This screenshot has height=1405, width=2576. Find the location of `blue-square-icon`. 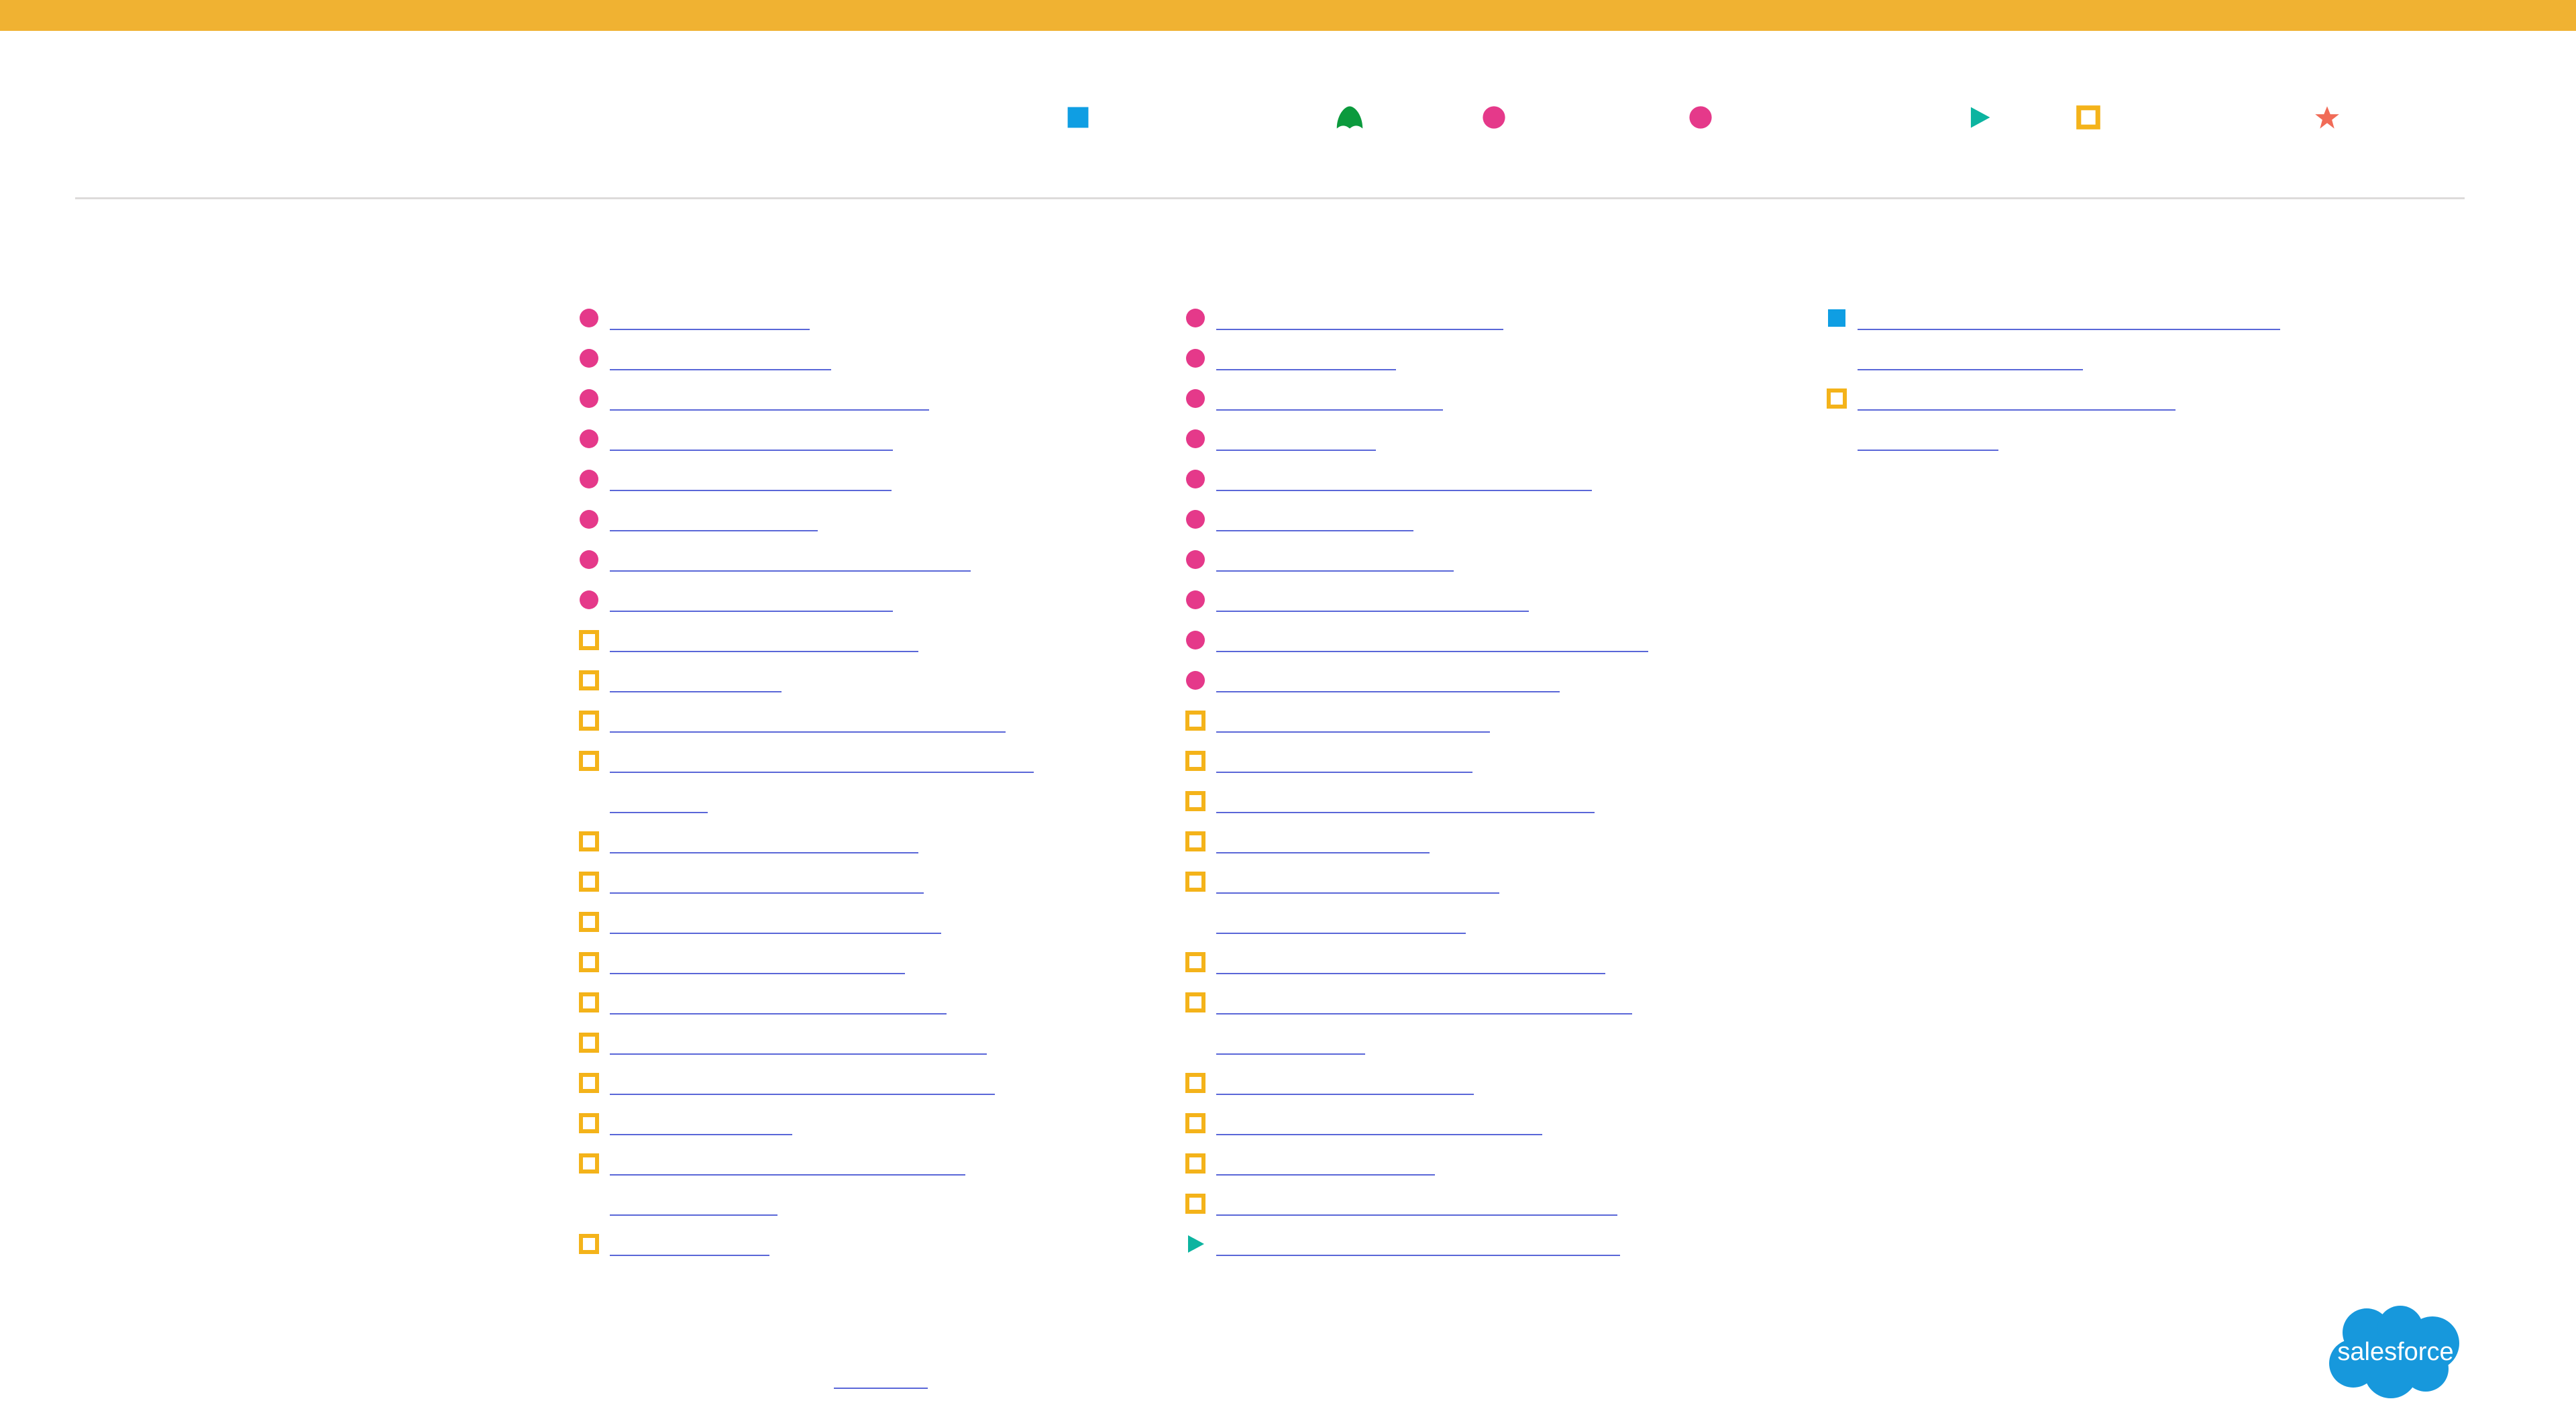

blue-square-icon is located at coordinates (1836, 318).